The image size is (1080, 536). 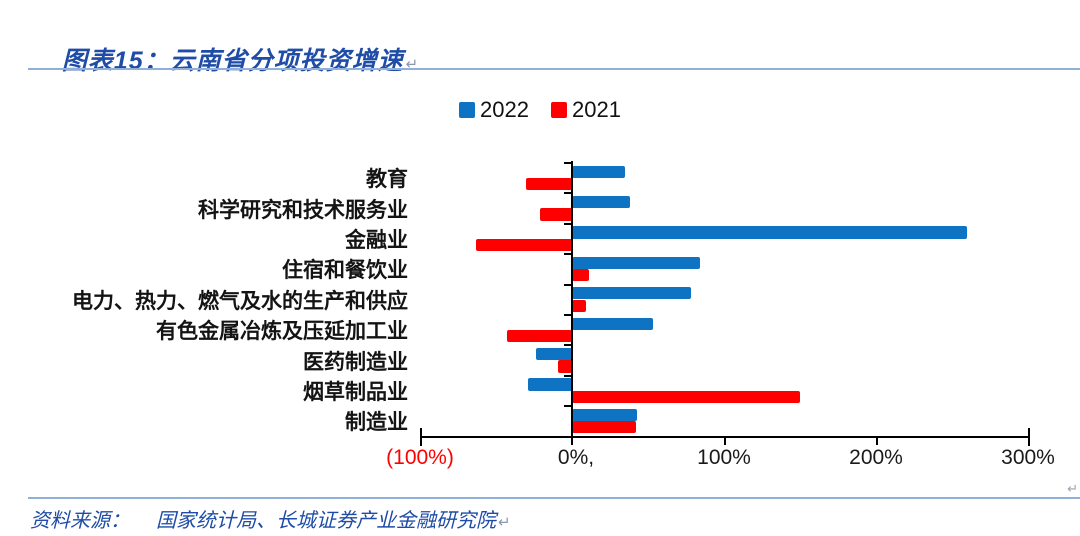 What do you see at coordinates (326, 521) in the screenshot?
I see `source-text: 国家统计局、长城证券产业金融研究院` at bounding box center [326, 521].